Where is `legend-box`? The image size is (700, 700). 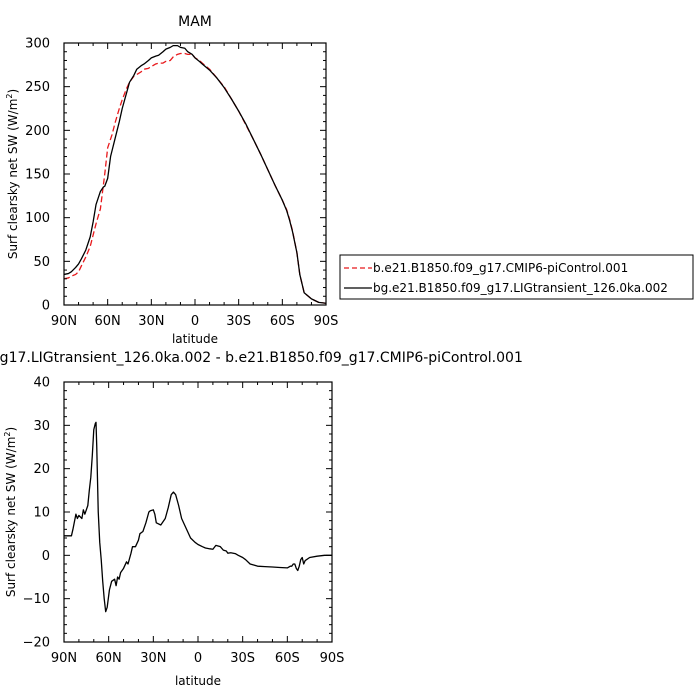 legend-box is located at coordinates (516, 277).